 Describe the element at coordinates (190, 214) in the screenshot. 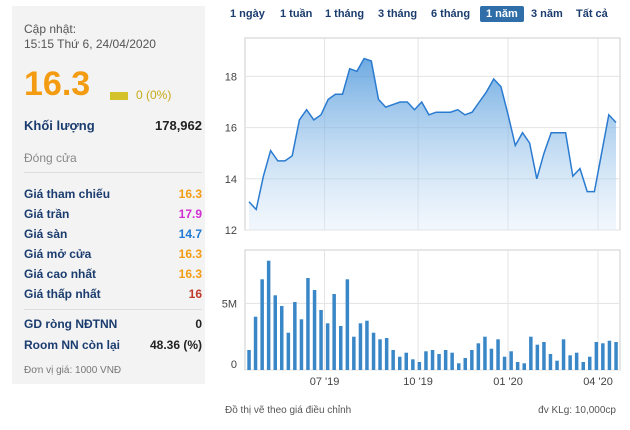

I see `stat-value: 17.9` at that location.